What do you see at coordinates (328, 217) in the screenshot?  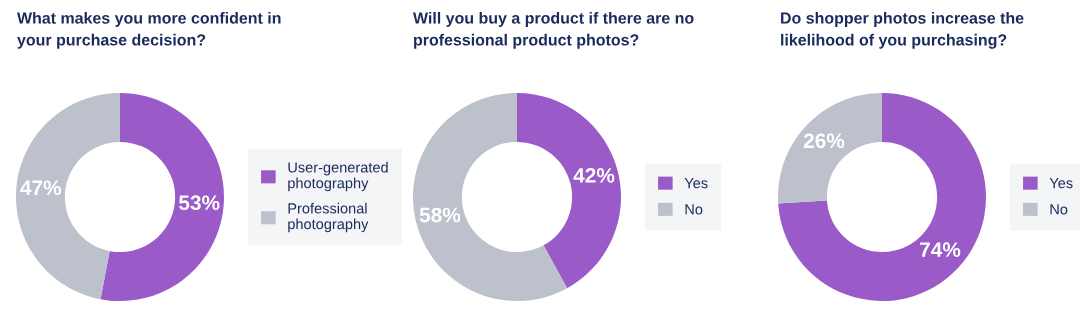 I see `legend-label: Professional photography` at bounding box center [328, 217].